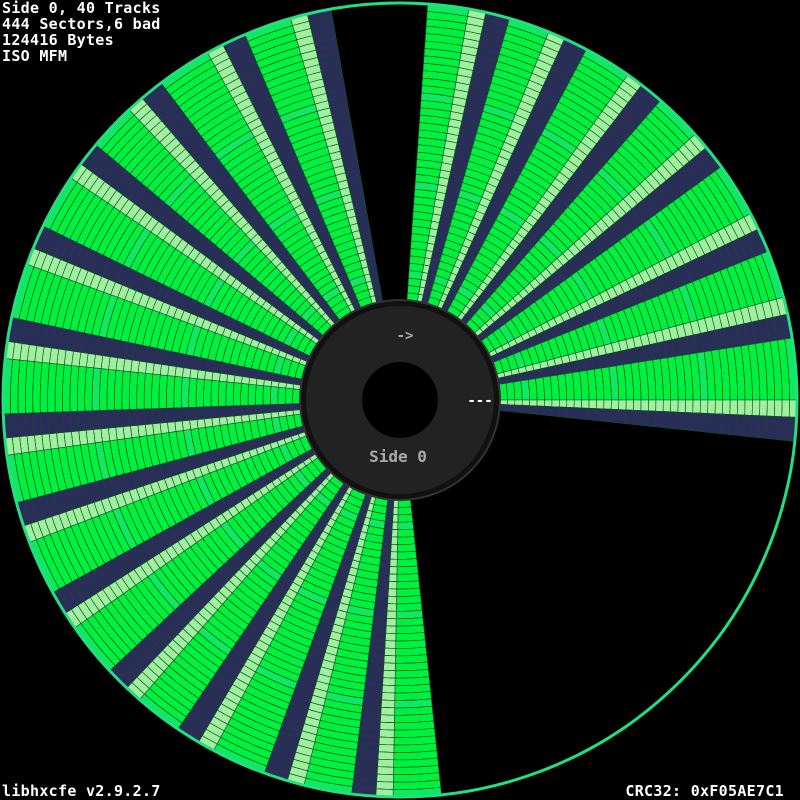  Describe the element at coordinates (400, 400) in the screenshot. I see `spindle-hole` at that location.